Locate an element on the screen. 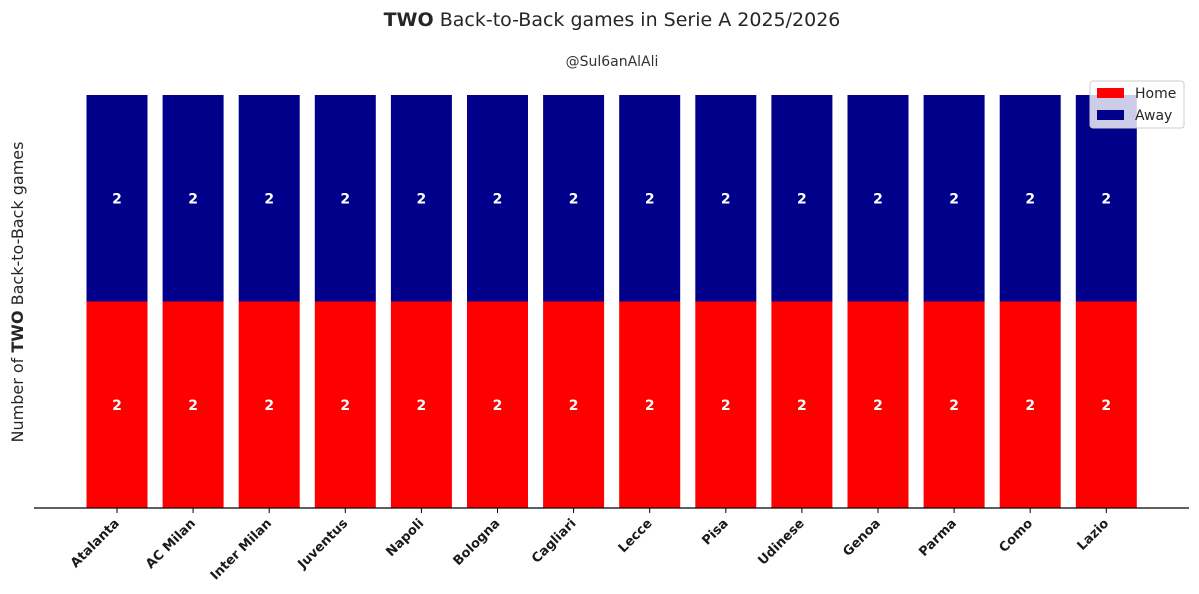  bar-away-napoli is located at coordinates (421, 198).